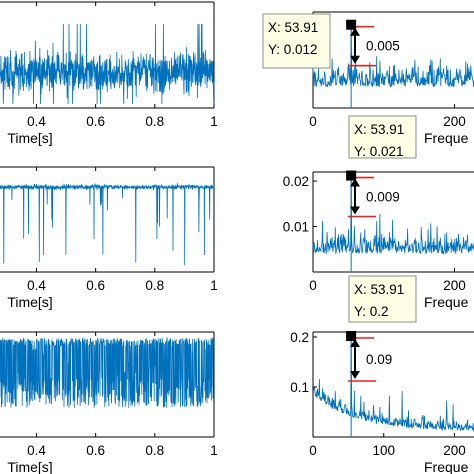 This screenshot has height=474, width=474. I want to click on datatip-2: X: 53.91 Y: 0.021, so click(382, 137).